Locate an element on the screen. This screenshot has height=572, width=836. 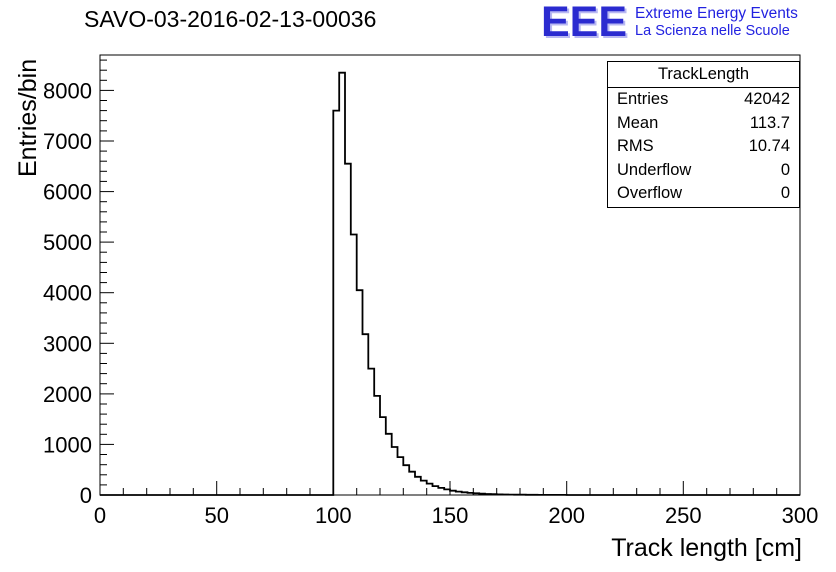
y-tick-label: 4000 is located at coordinates (67, 293).